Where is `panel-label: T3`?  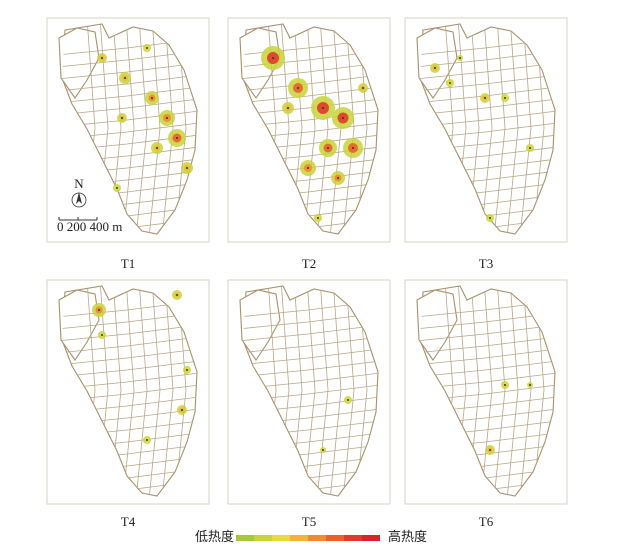 panel-label: T3 is located at coordinates (486, 263).